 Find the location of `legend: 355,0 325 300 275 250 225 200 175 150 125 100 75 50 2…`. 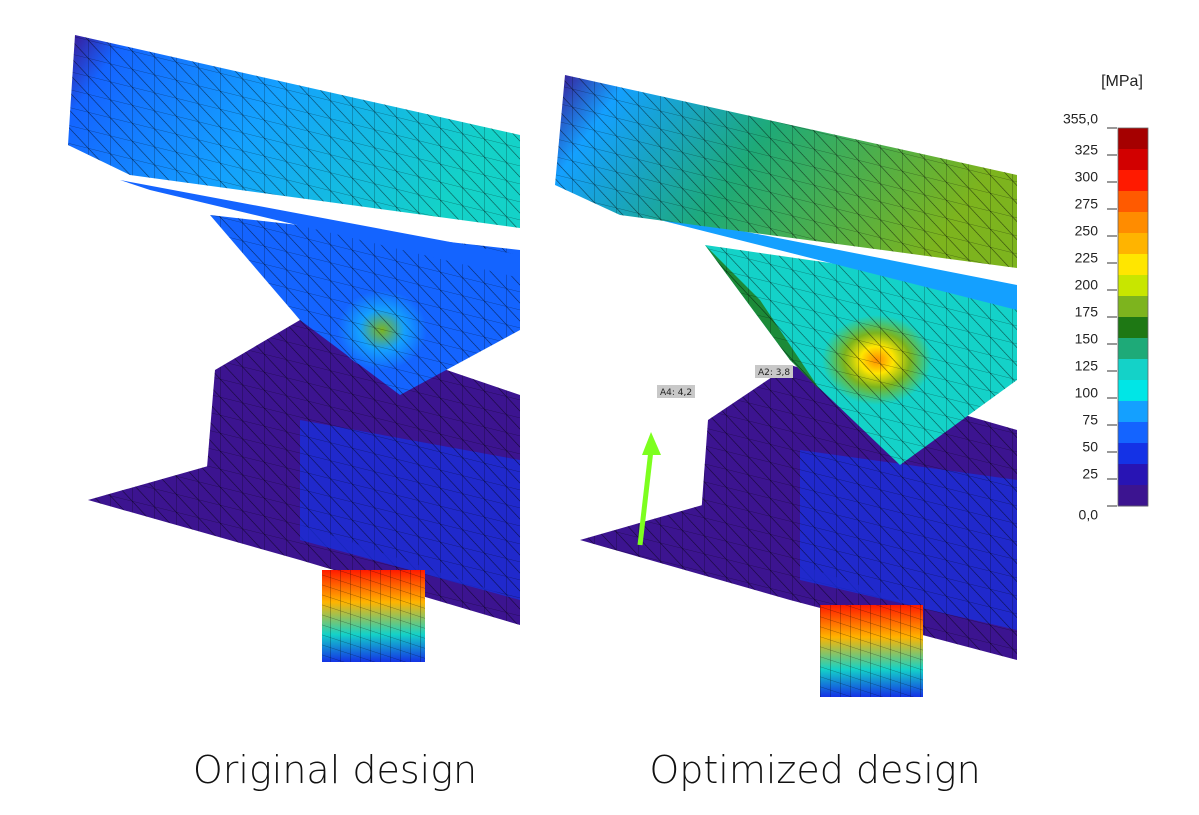

legend: 355,0 325 300 275 250 225 200 175 150 125 100 75 50 2… is located at coordinates (1106, 317).